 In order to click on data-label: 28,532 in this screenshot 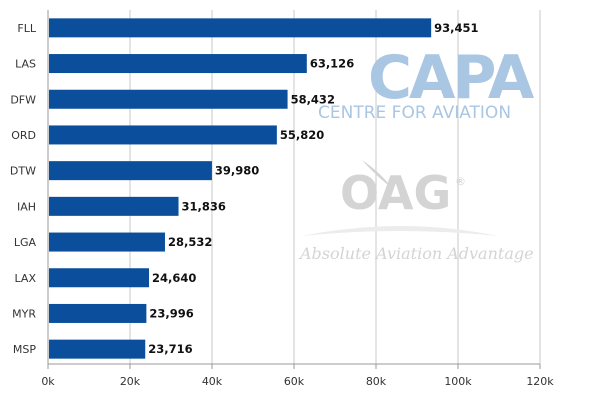, I will do `click(190, 242)`.